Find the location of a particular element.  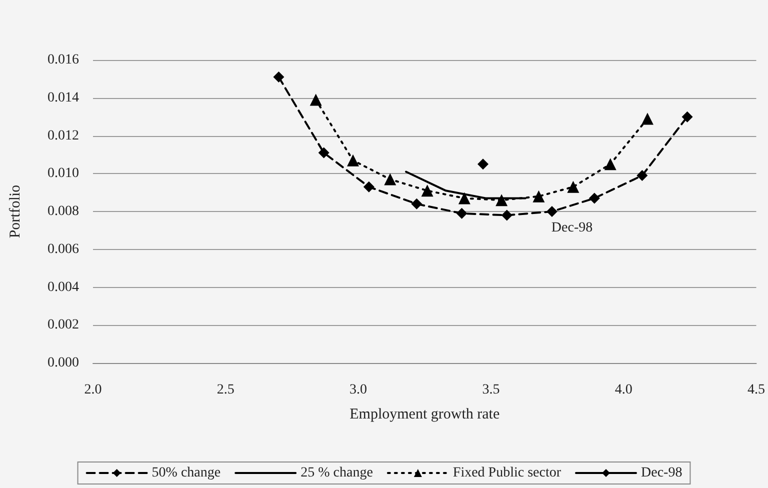

x-tick-label: 4.0 is located at coordinates (623, 390).